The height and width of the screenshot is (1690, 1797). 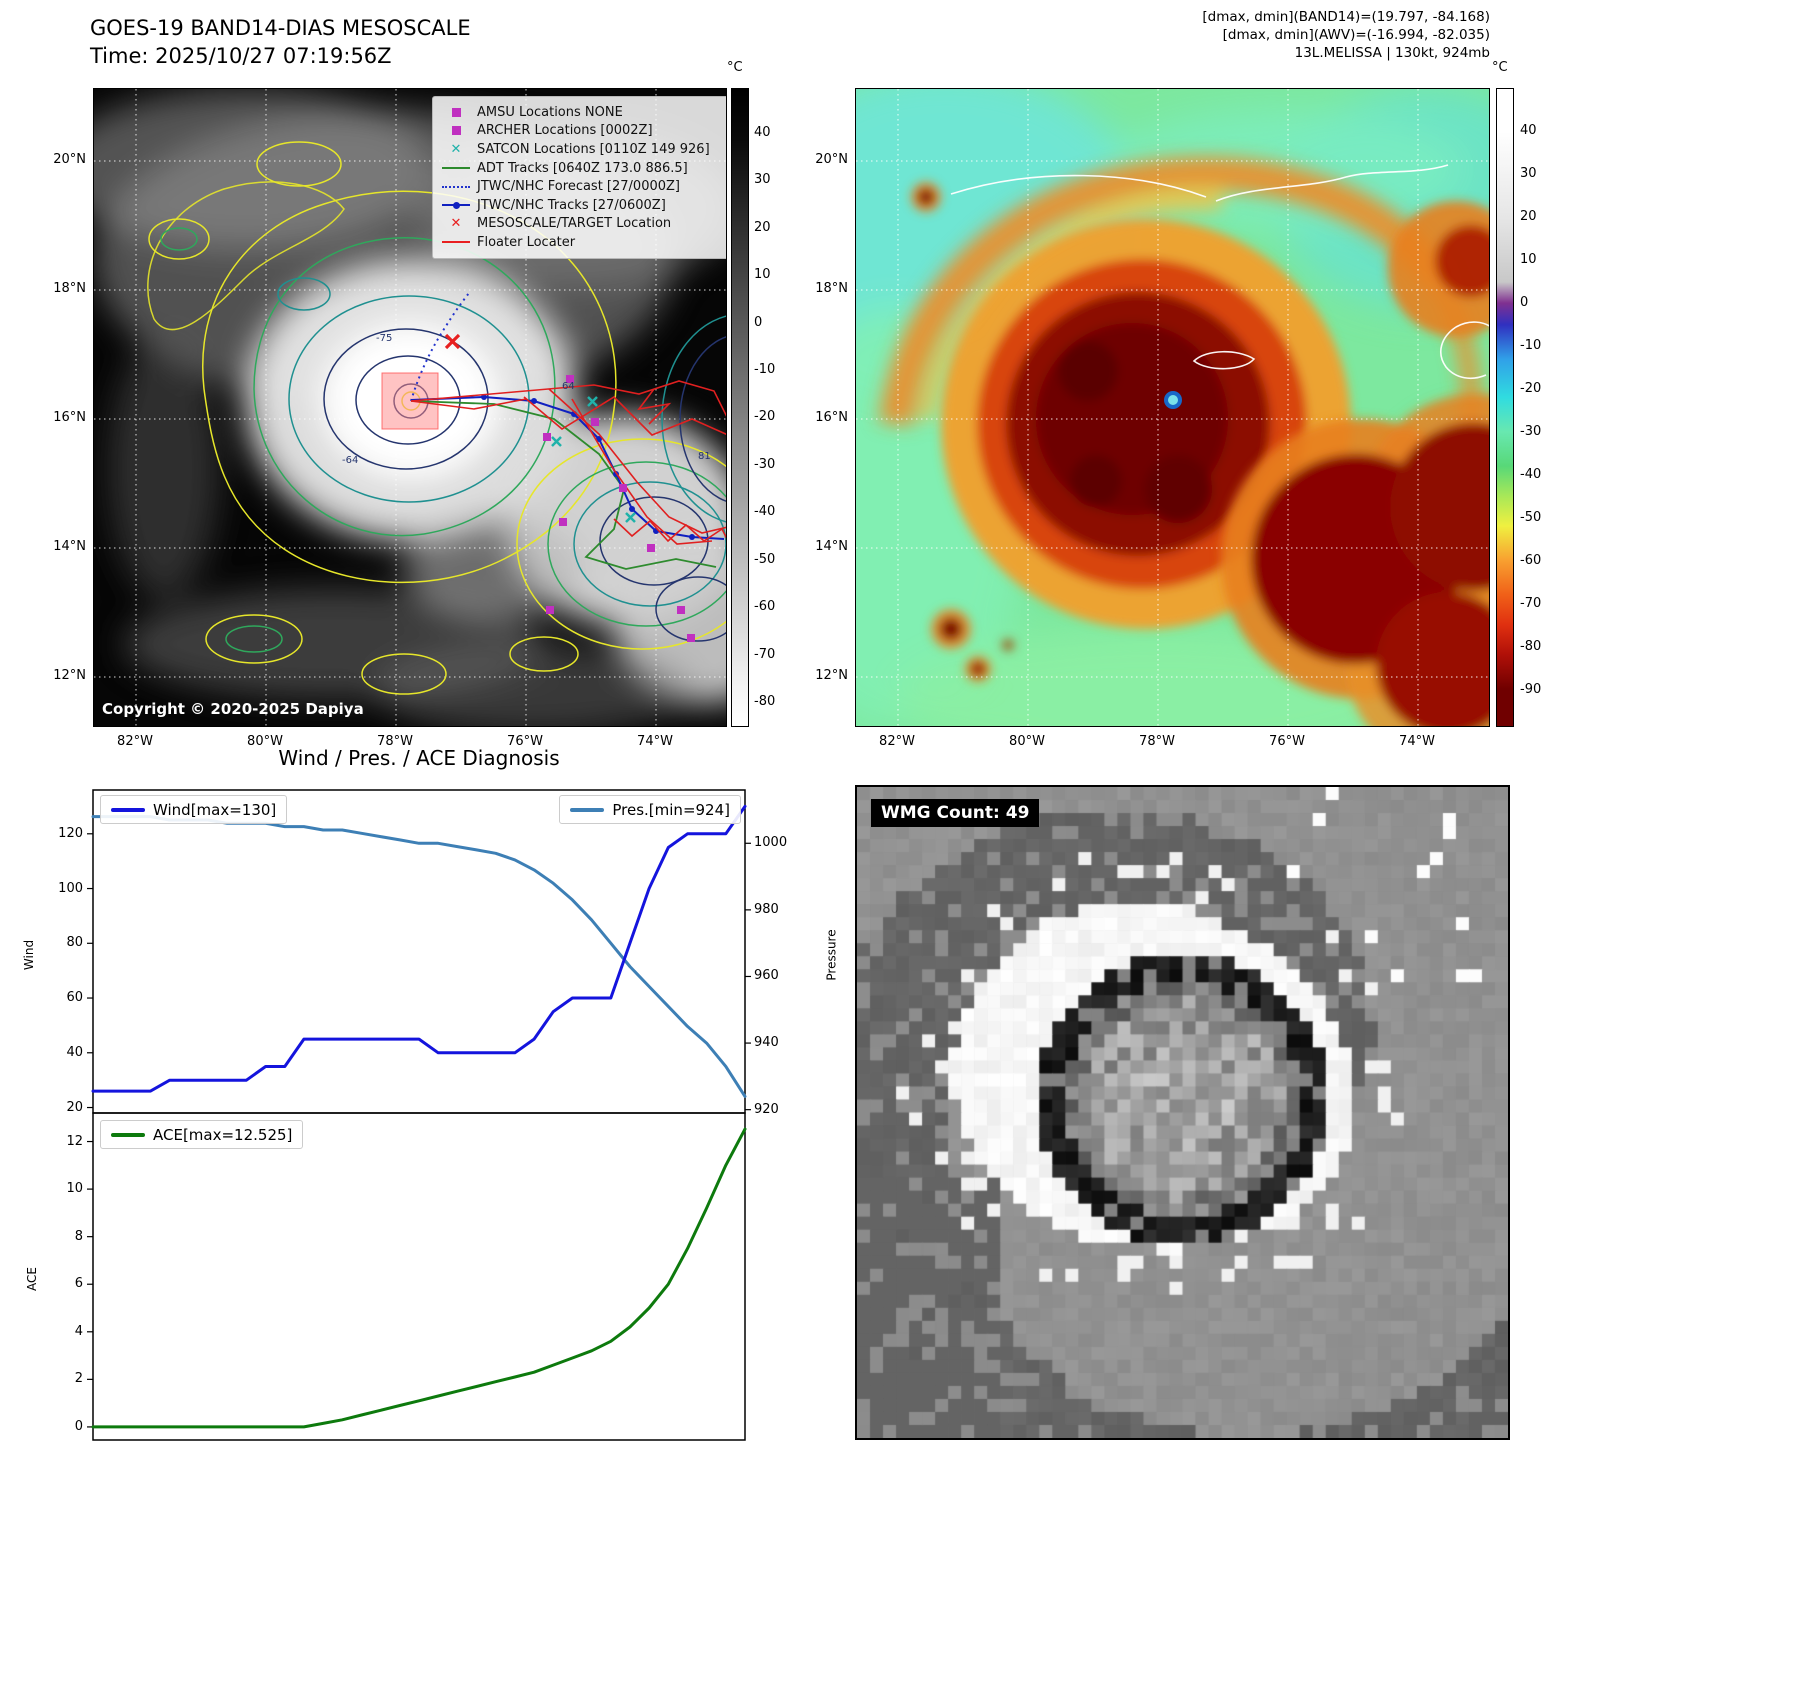 What do you see at coordinates (766, 909) in the screenshot?
I see `y-tick-label: 980` at bounding box center [766, 909].